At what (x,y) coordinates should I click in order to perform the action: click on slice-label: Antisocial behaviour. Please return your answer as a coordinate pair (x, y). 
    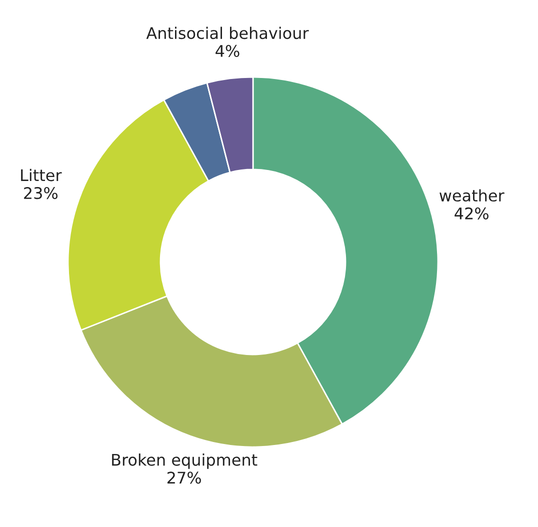
    Looking at the image, I should click on (227, 33).